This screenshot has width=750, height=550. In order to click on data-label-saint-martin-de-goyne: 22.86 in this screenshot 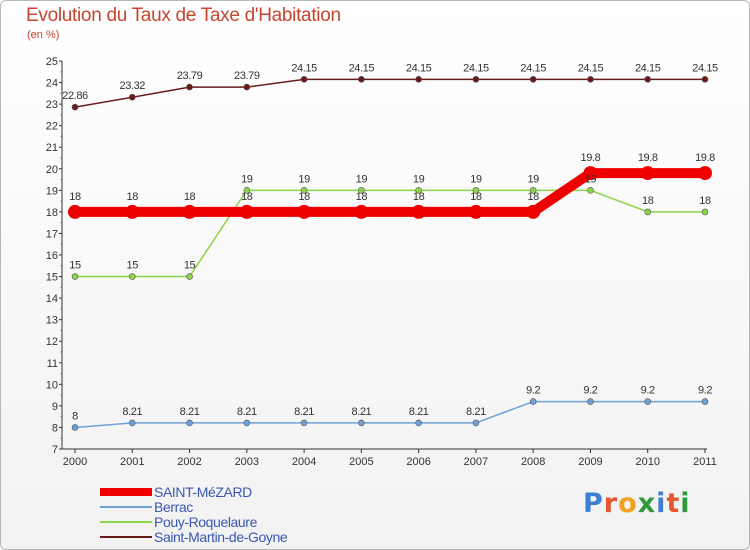, I will do `click(75, 96)`.